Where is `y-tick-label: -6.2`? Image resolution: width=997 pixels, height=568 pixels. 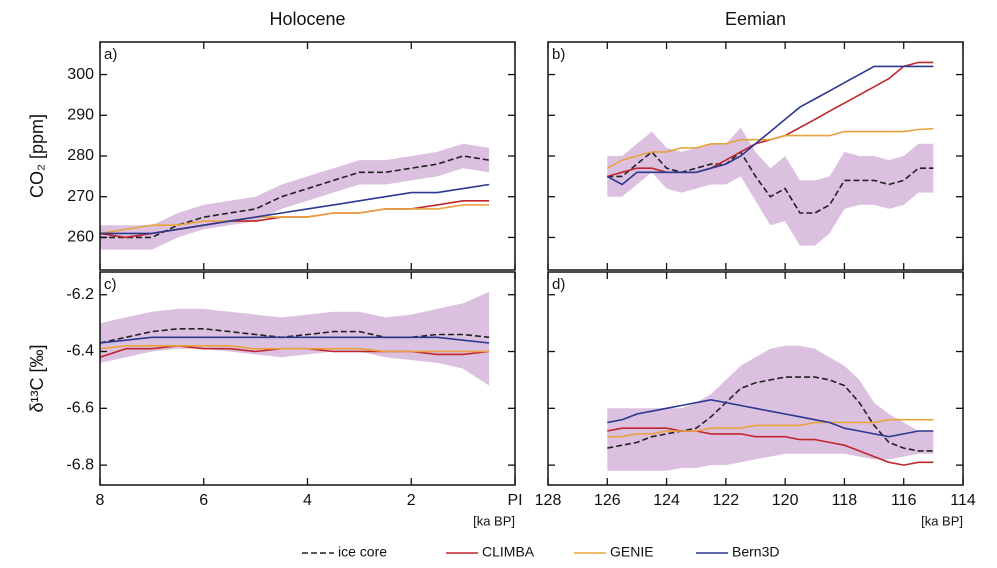
y-tick-label: -6.2 is located at coordinates (80, 294).